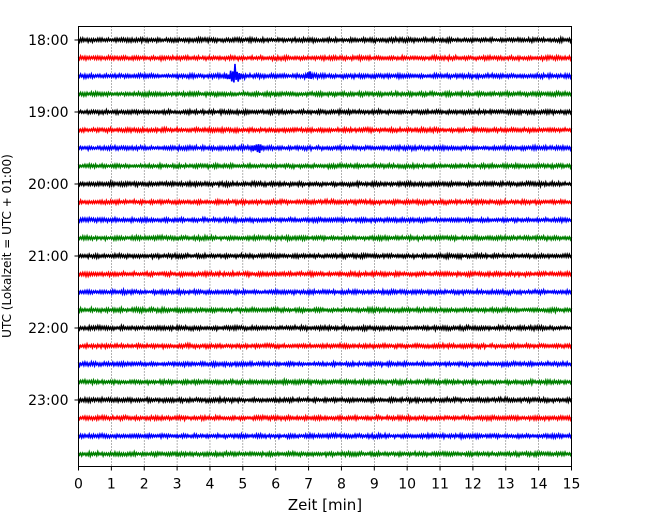 This screenshot has width=650, height=520. Describe the element at coordinates (7, 246) in the screenshot. I see `y-axis-label: UTC (Lokalzeit = UTC + 01:00)` at that location.